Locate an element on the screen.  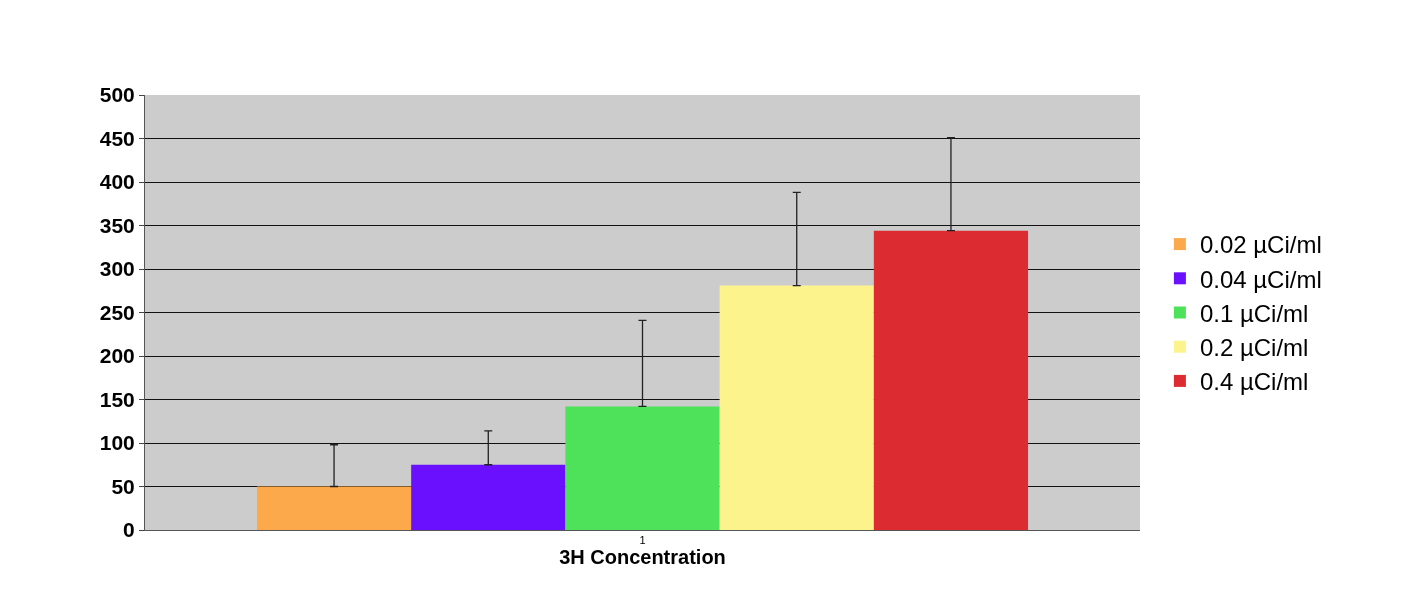
legend-label: 0.1 µCi/ml is located at coordinates (1254, 313).